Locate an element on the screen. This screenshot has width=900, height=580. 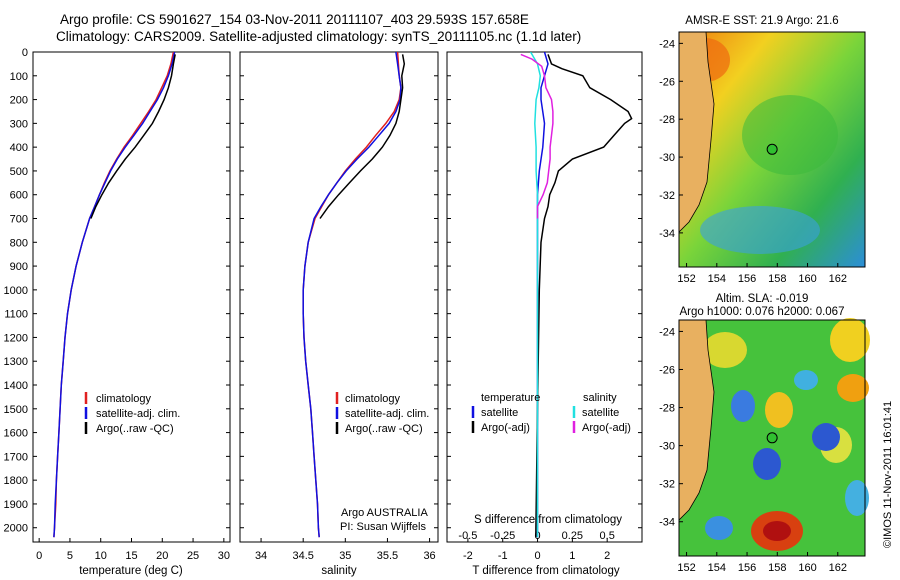
sla-map-frame is located at coordinates (772, 438).